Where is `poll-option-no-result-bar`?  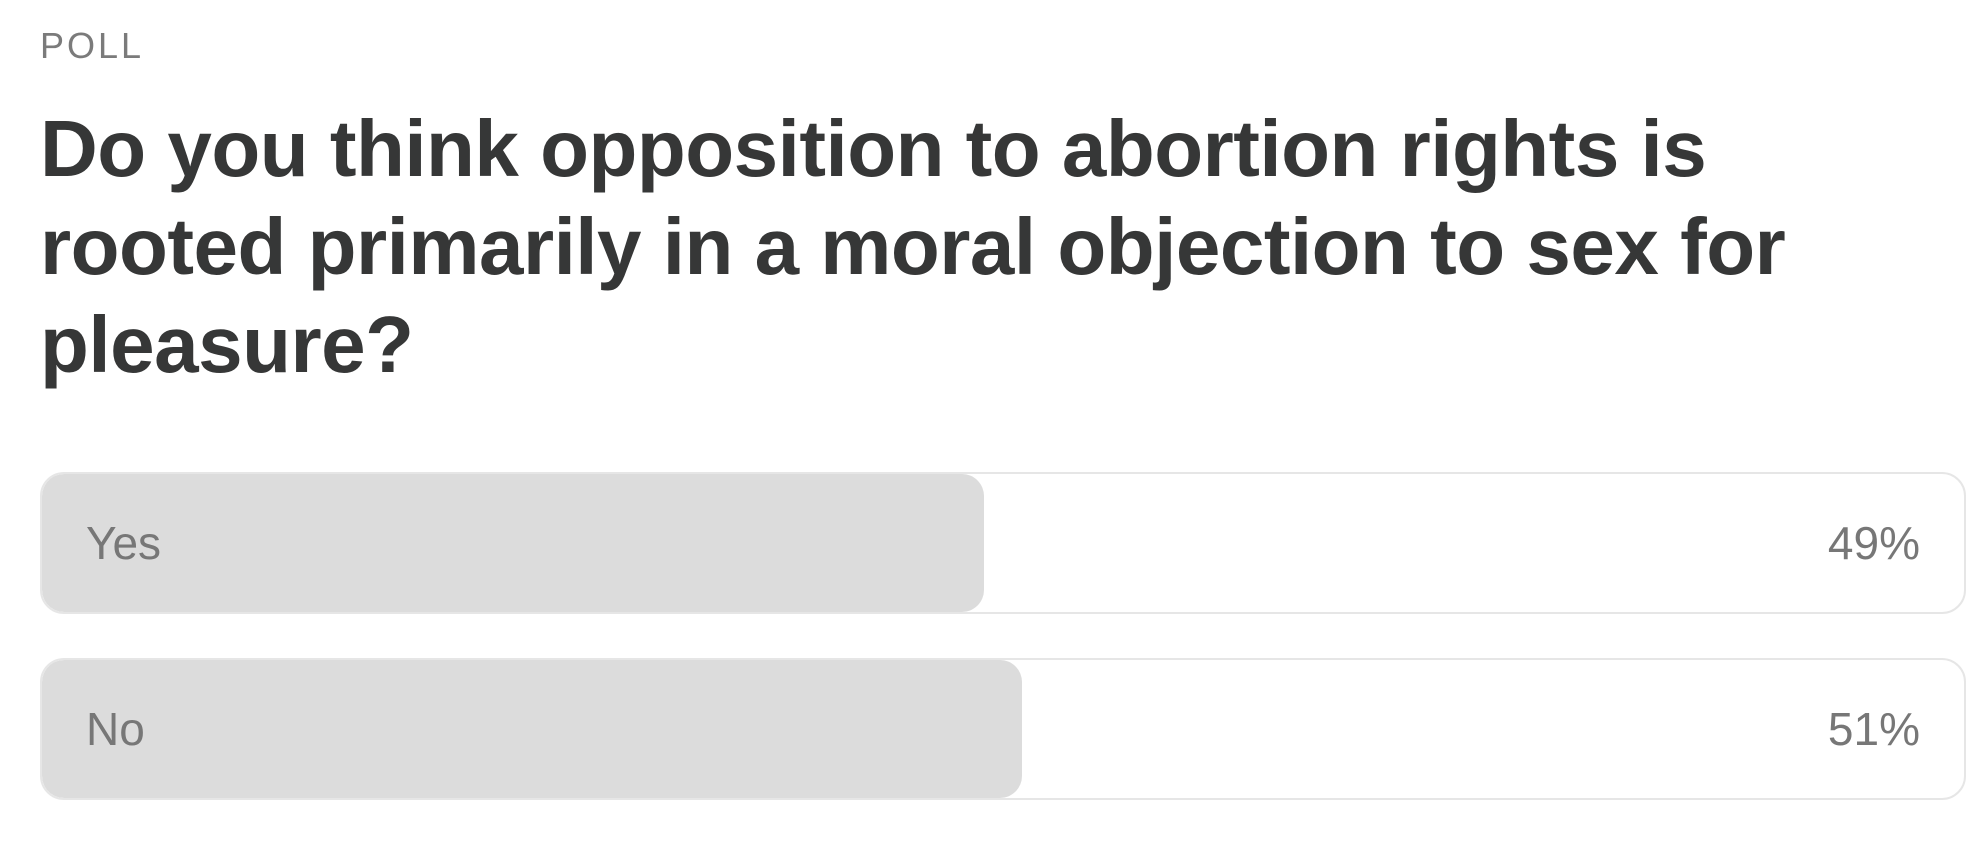 poll-option-no-result-bar is located at coordinates (532, 729).